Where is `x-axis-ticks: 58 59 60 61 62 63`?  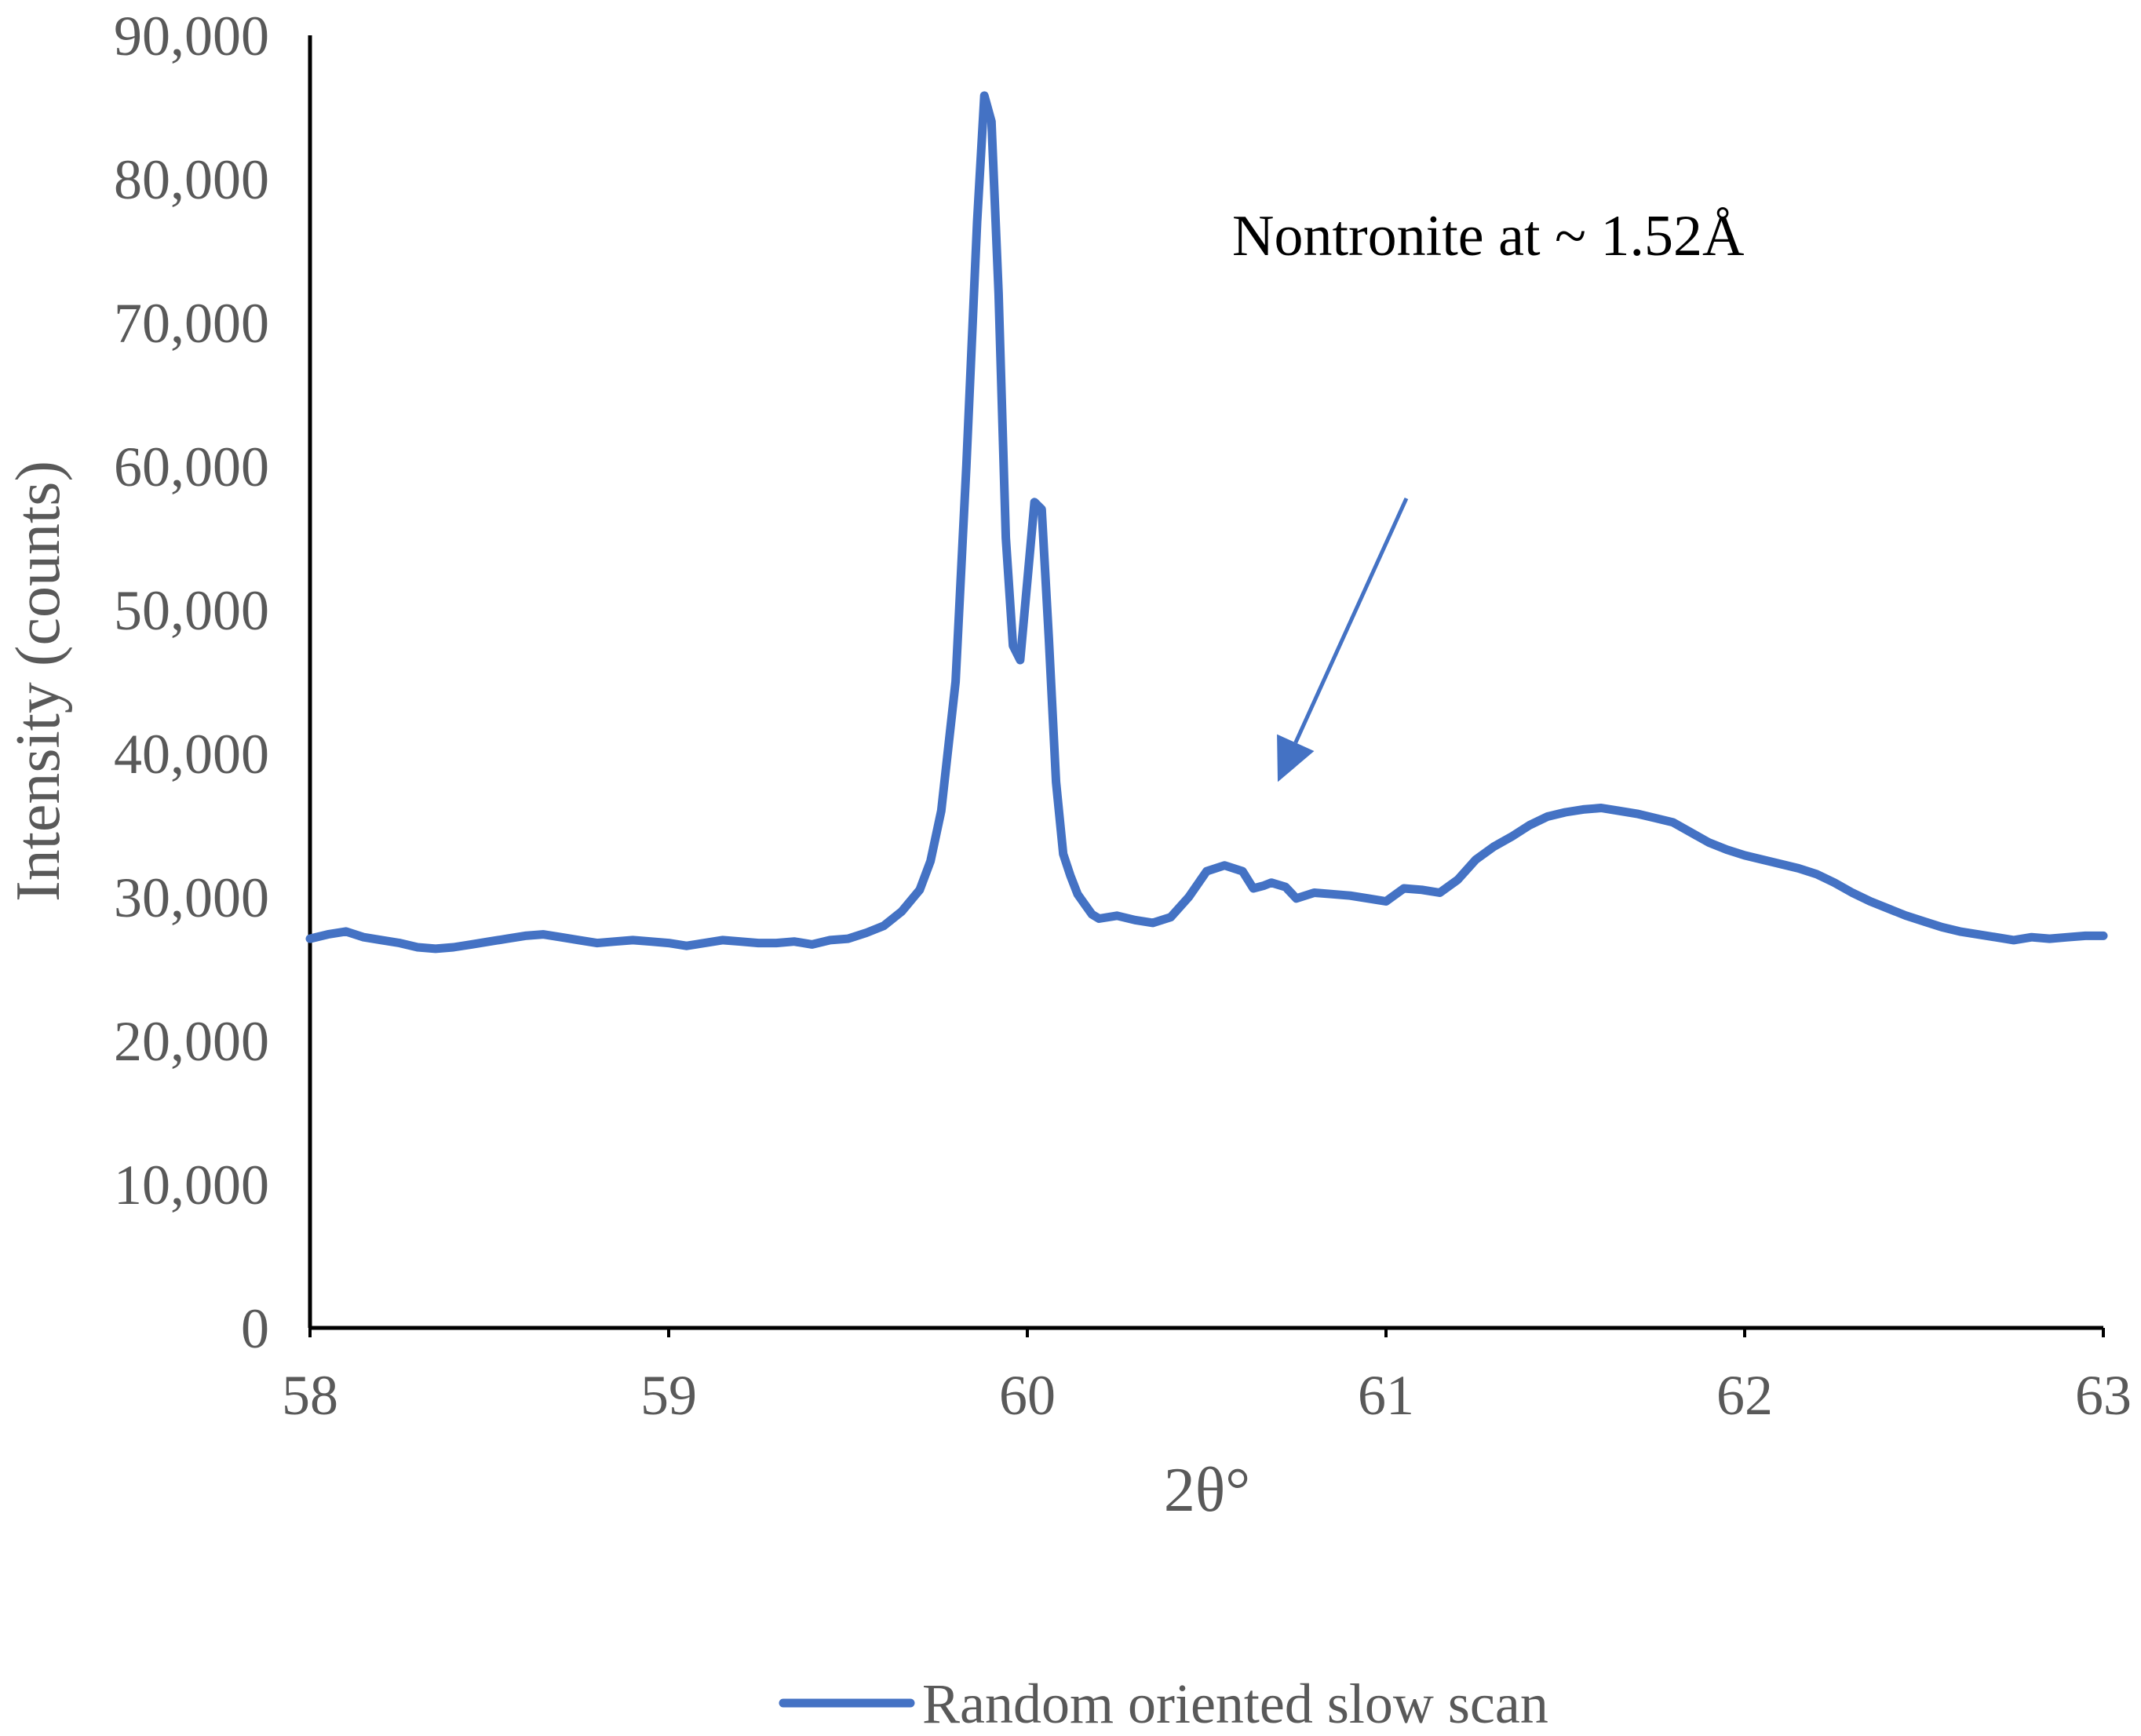
x-axis-ticks: 58 59 60 61 62 63 is located at coordinates (1207, 1377).